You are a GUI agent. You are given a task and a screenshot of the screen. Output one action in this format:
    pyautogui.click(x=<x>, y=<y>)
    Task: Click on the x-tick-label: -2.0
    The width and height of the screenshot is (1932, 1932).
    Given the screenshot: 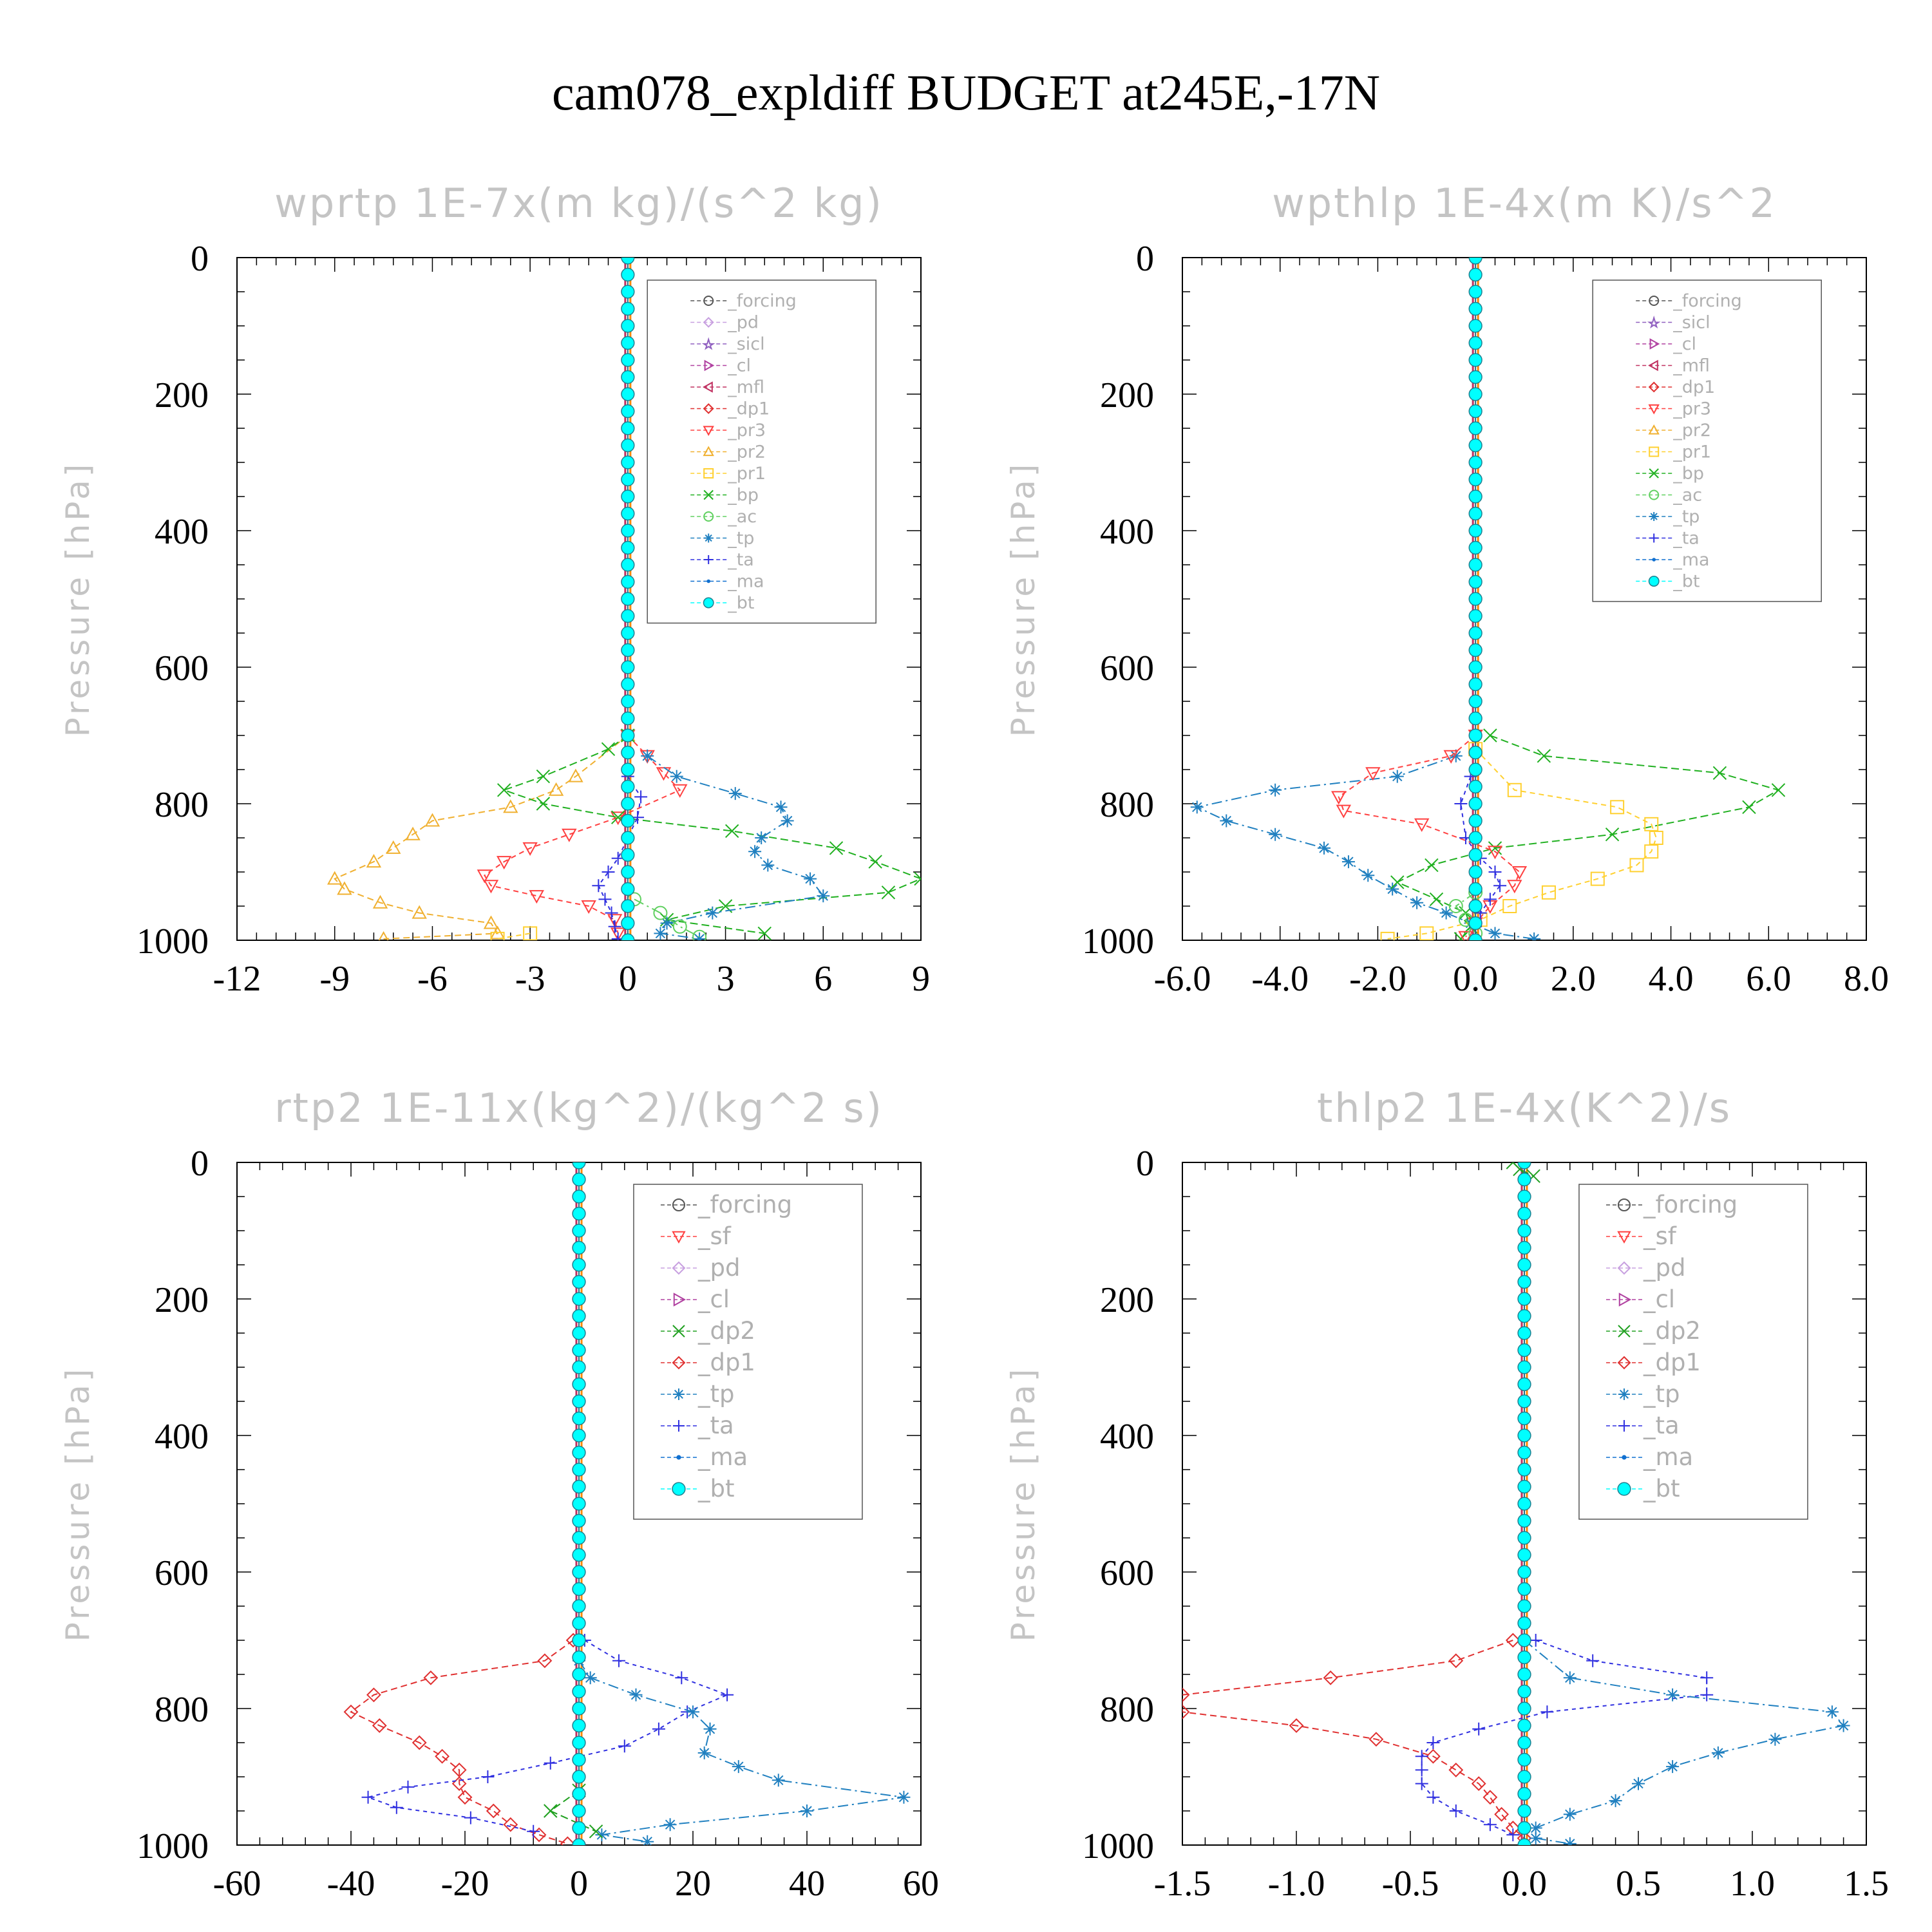 What is the action you would take?
    pyautogui.click(x=1378, y=979)
    